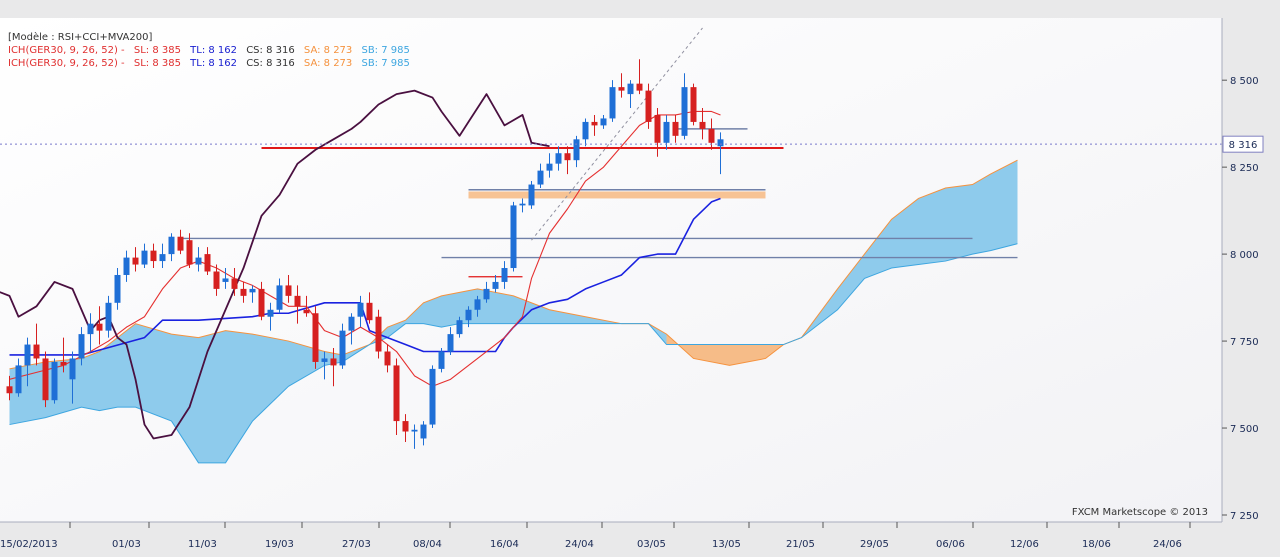 This screenshot has width=1280, height=557. I want to click on legend-model: [Modèle : RSI+CCI+MVA200], so click(80, 37).